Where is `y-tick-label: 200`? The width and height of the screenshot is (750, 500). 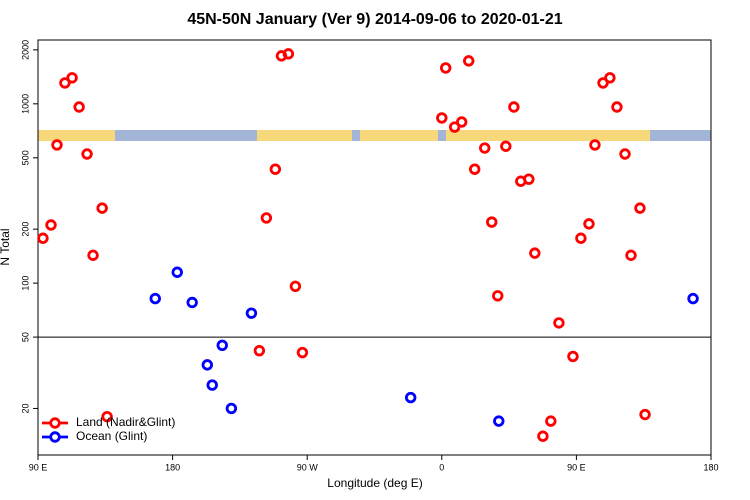 y-tick-label: 200 is located at coordinates (25, 229).